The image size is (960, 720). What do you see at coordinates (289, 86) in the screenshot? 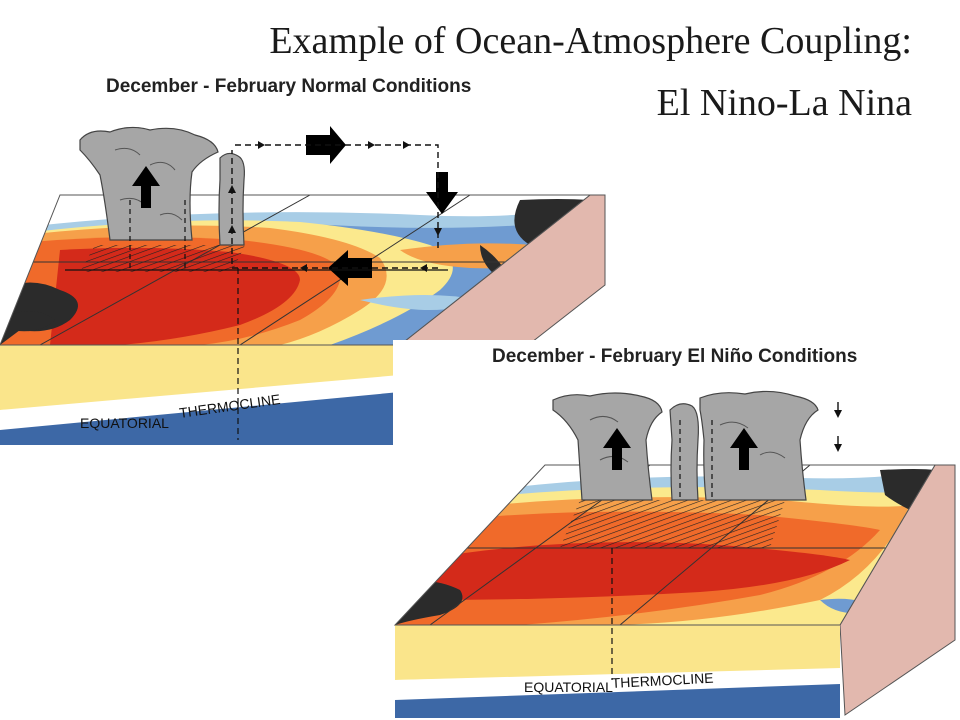
I see `normal-panel-heading: December - February Normal Conditions` at bounding box center [289, 86].